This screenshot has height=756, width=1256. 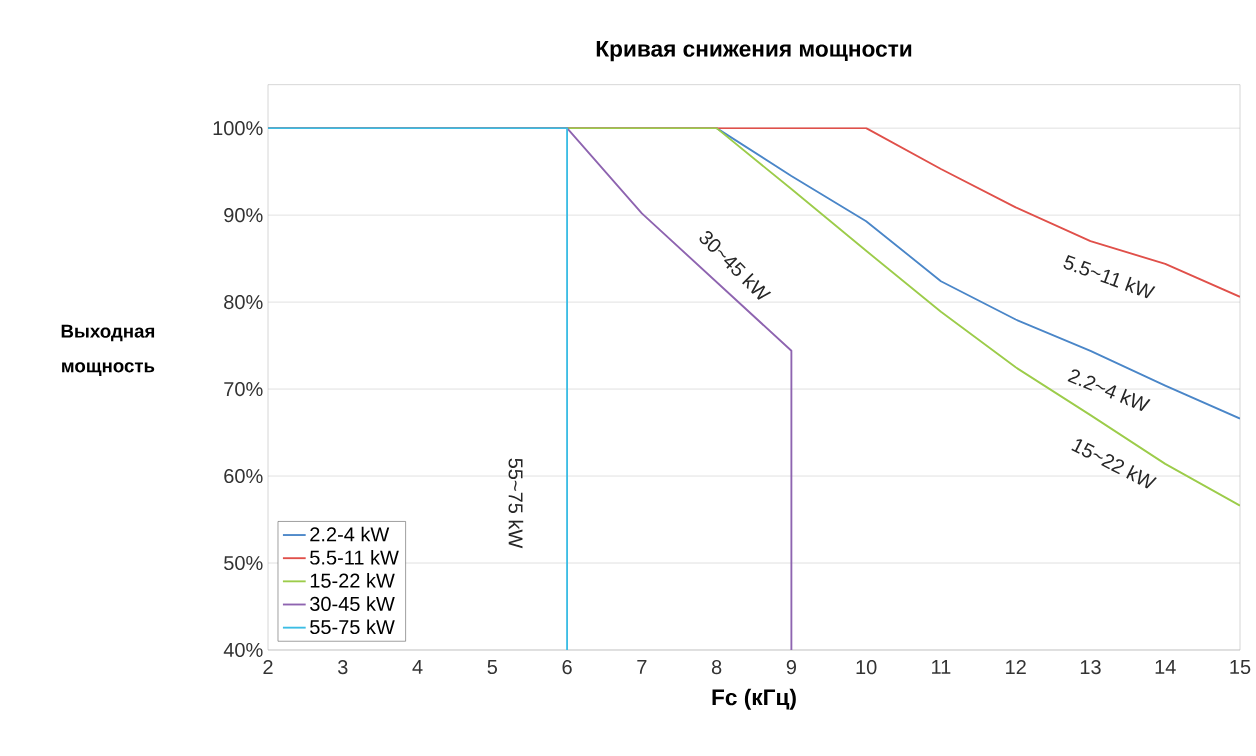 I want to click on y-tick-label: 50%, so click(x=243, y=563).